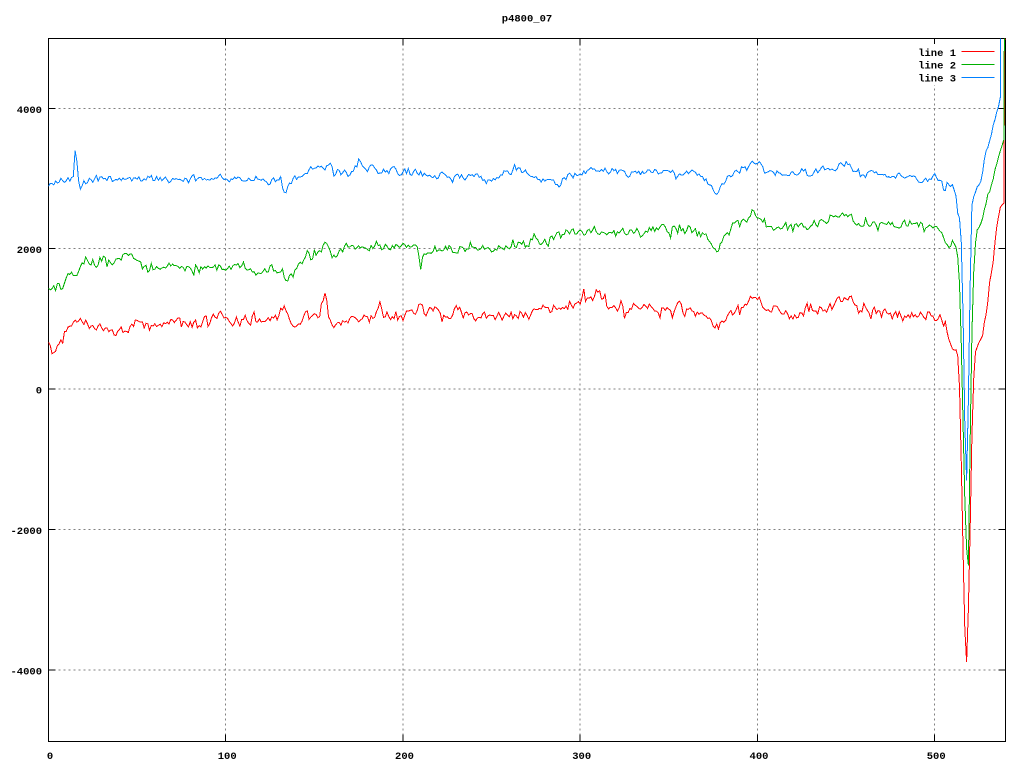 Image resolution: width=1024 pixels, height=768 pixels. I want to click on svg-text: 500, so click(936, 757).